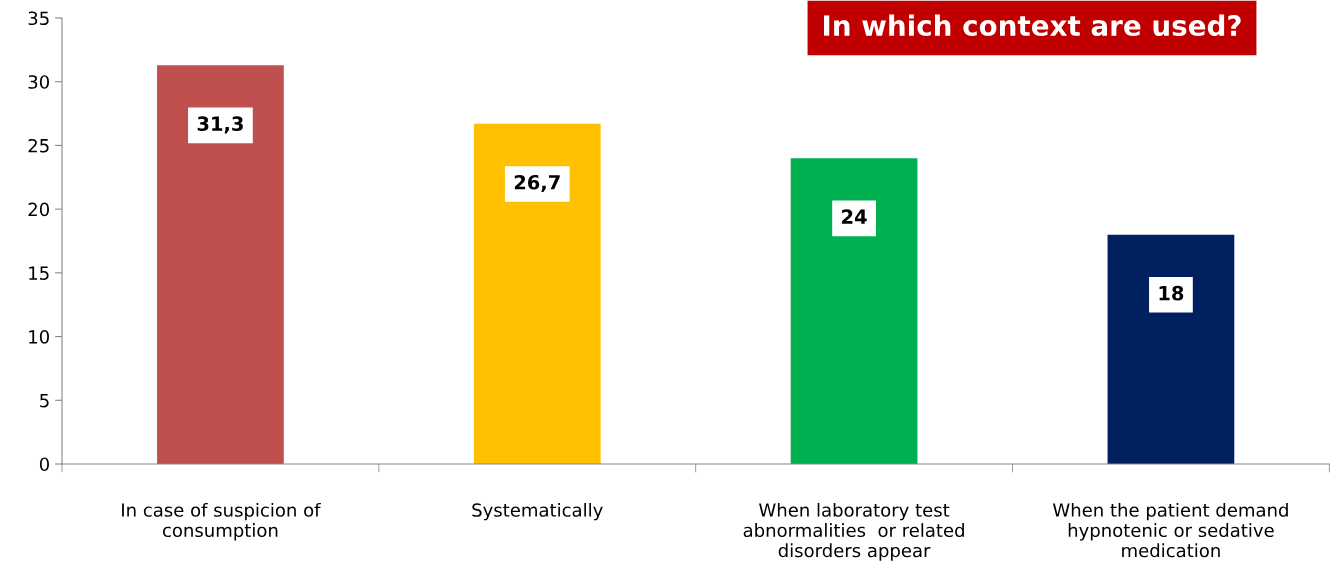  I want to click on x-tick-label: In case of suspicion of consumption, so click(221, 521).